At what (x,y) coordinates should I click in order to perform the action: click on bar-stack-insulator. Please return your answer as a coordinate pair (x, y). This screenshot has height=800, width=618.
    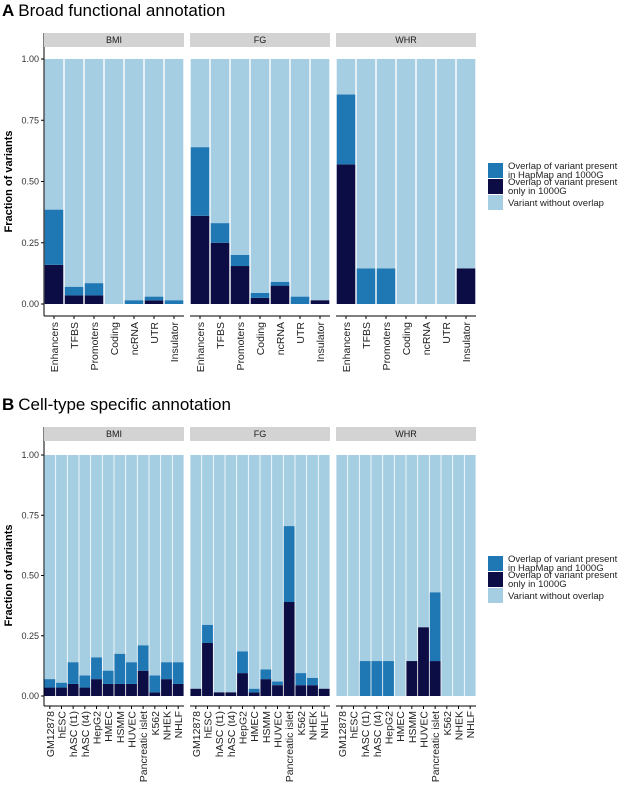
    Looking at the image, I should click on (320, 181).